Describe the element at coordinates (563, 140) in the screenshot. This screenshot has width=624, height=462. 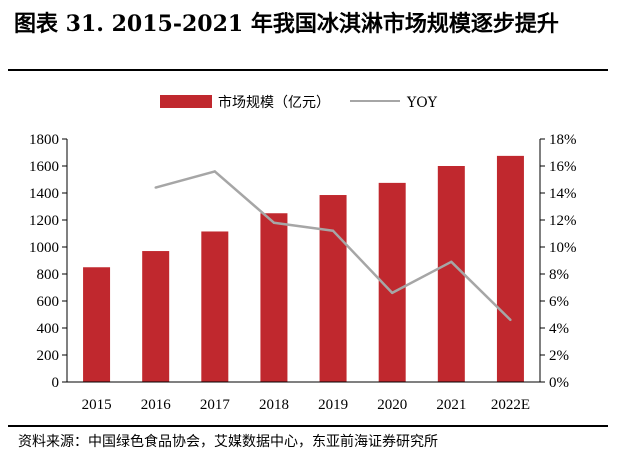
I see `y-tick-label-right: 18%` at that location.